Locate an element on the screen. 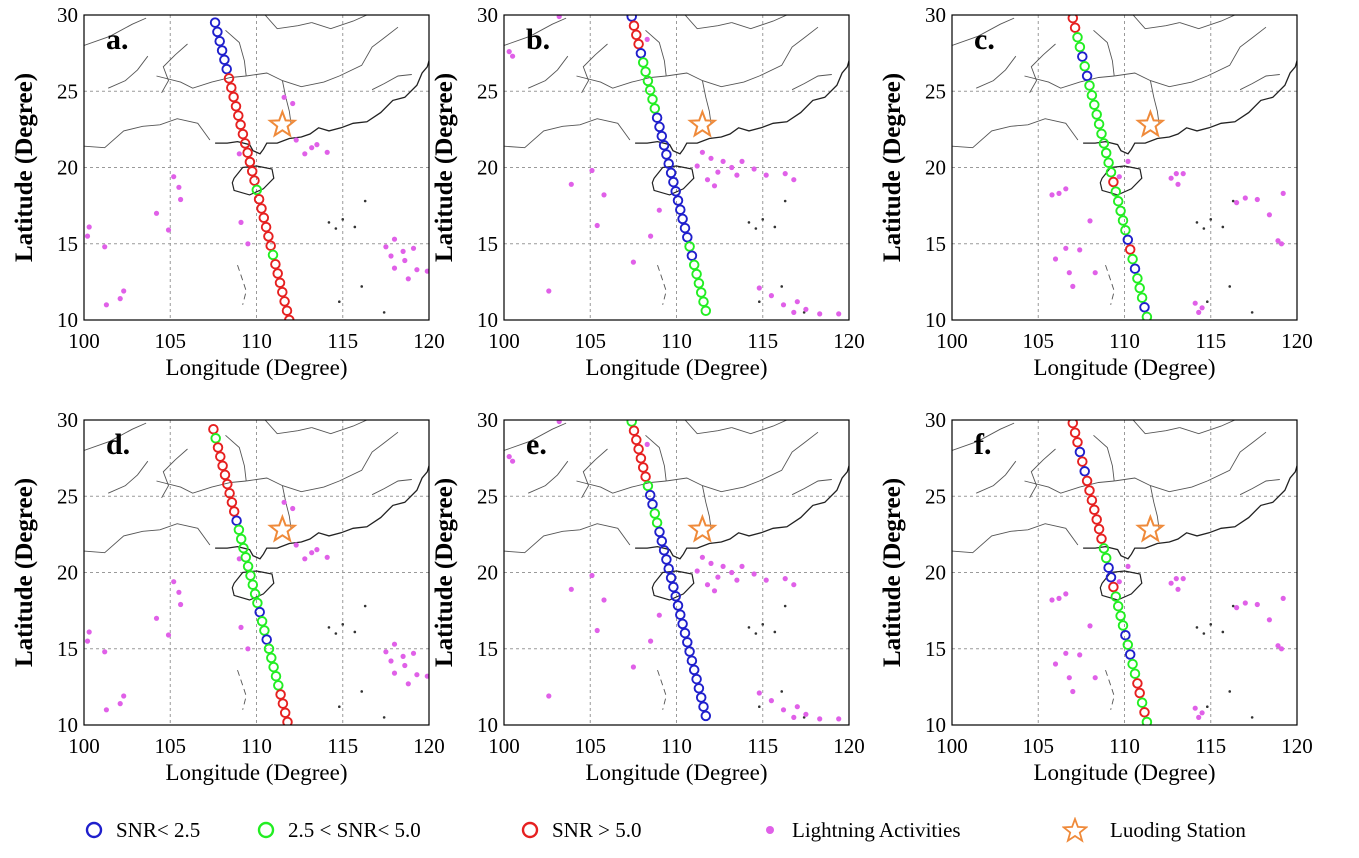 The width and height of the screenshot is (1359, 858). plot-frame is located at coordinates (676, 167).